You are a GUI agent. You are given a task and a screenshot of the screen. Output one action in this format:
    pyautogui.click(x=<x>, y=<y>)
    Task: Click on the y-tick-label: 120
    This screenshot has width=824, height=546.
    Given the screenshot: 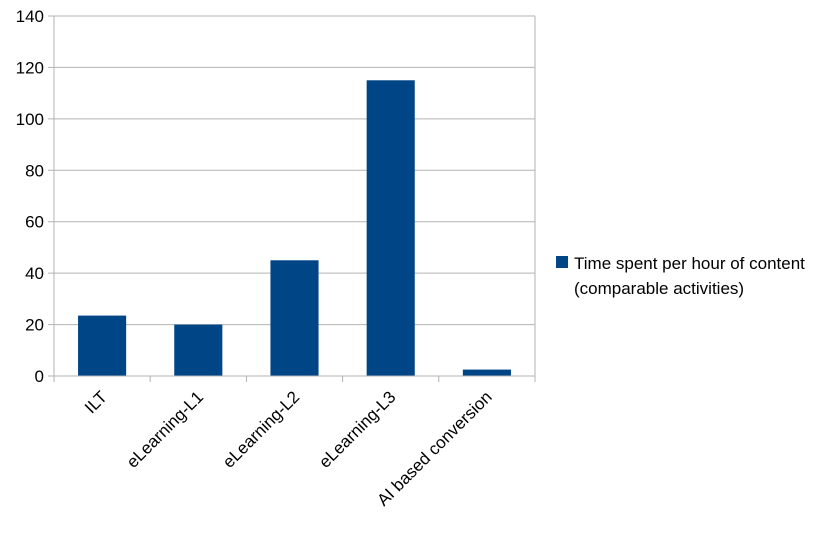 What is the action you would take?
    pyautogui.click(x=30, y=67)
    